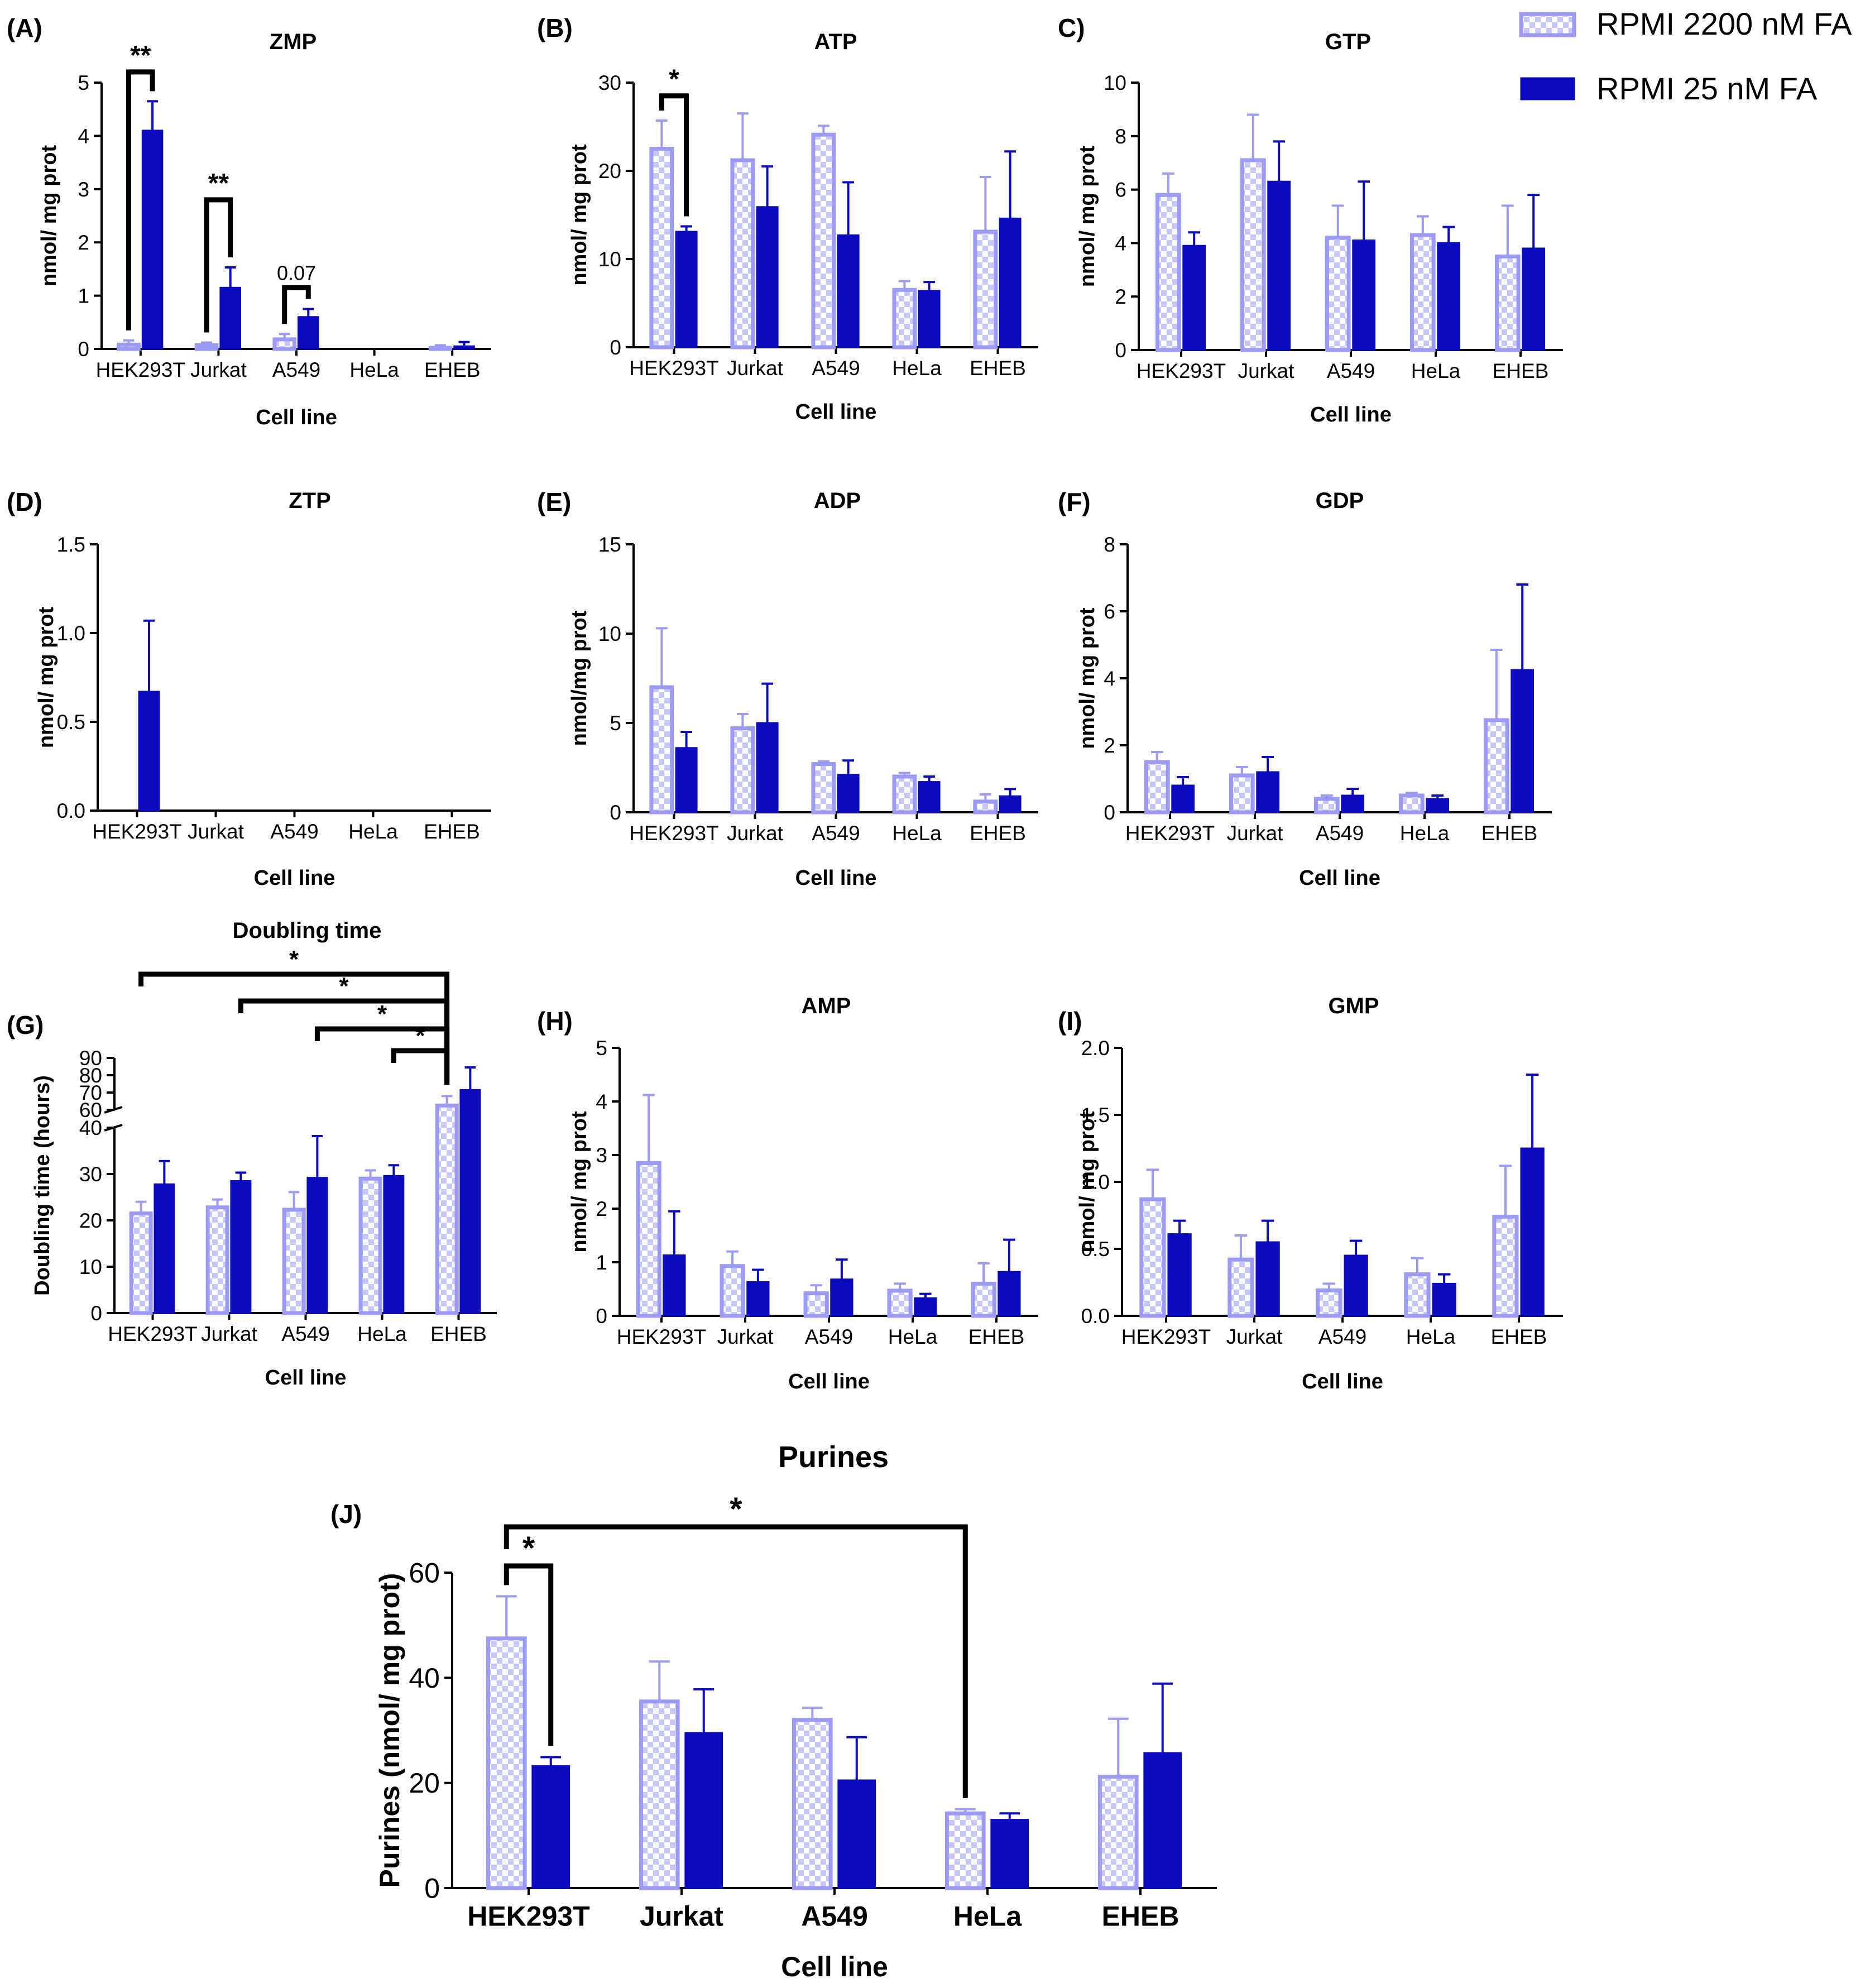  I want to click on y-tick-label: 0.0, so click(71, 811).